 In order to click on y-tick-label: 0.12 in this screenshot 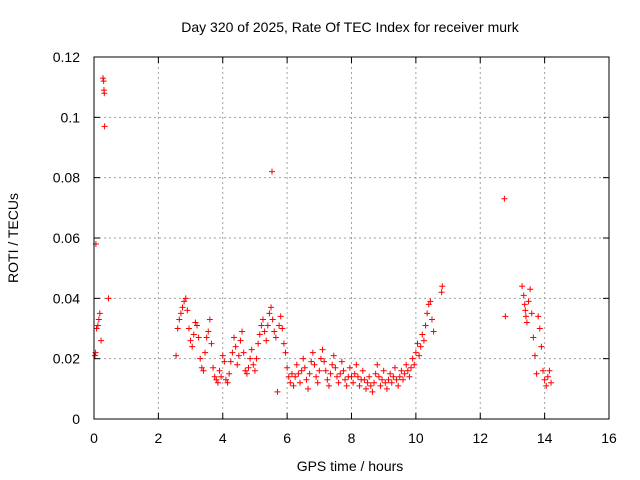, I will do `click(66, 57)`.